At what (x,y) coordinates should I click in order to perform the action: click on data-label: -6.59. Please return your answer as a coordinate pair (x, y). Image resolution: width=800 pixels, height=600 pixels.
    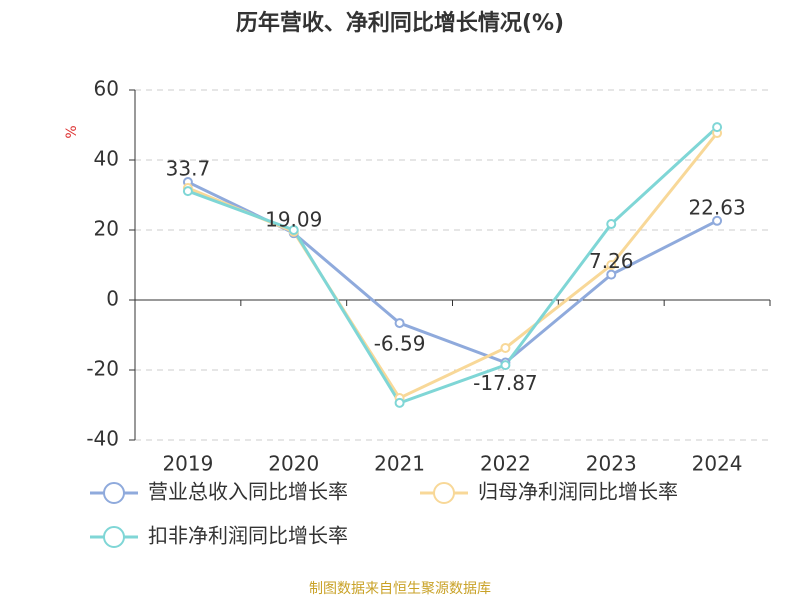
    Looking at the image, I should click on (400, 344).